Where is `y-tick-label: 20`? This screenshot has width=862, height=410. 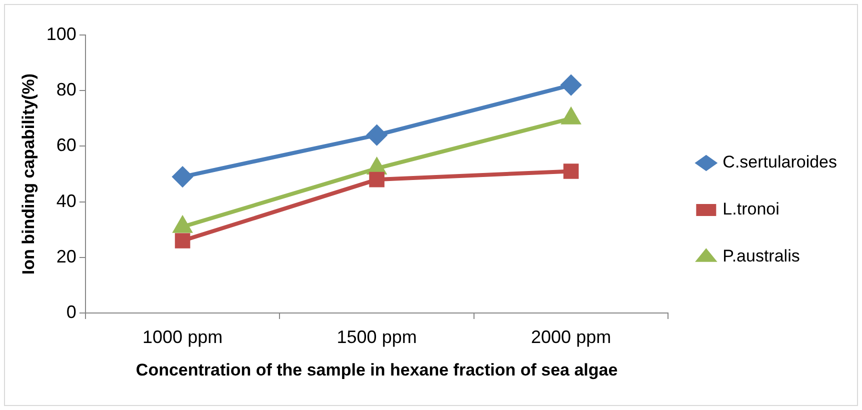 y-tick-label: 20 is located at coordinates (66, 256).